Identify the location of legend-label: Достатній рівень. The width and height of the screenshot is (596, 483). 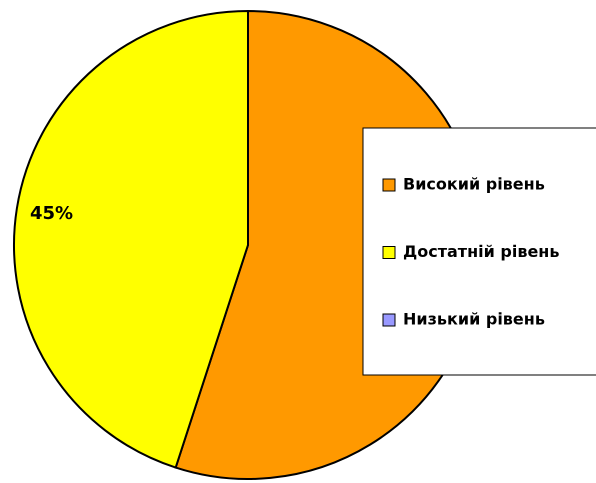
(481, 251).